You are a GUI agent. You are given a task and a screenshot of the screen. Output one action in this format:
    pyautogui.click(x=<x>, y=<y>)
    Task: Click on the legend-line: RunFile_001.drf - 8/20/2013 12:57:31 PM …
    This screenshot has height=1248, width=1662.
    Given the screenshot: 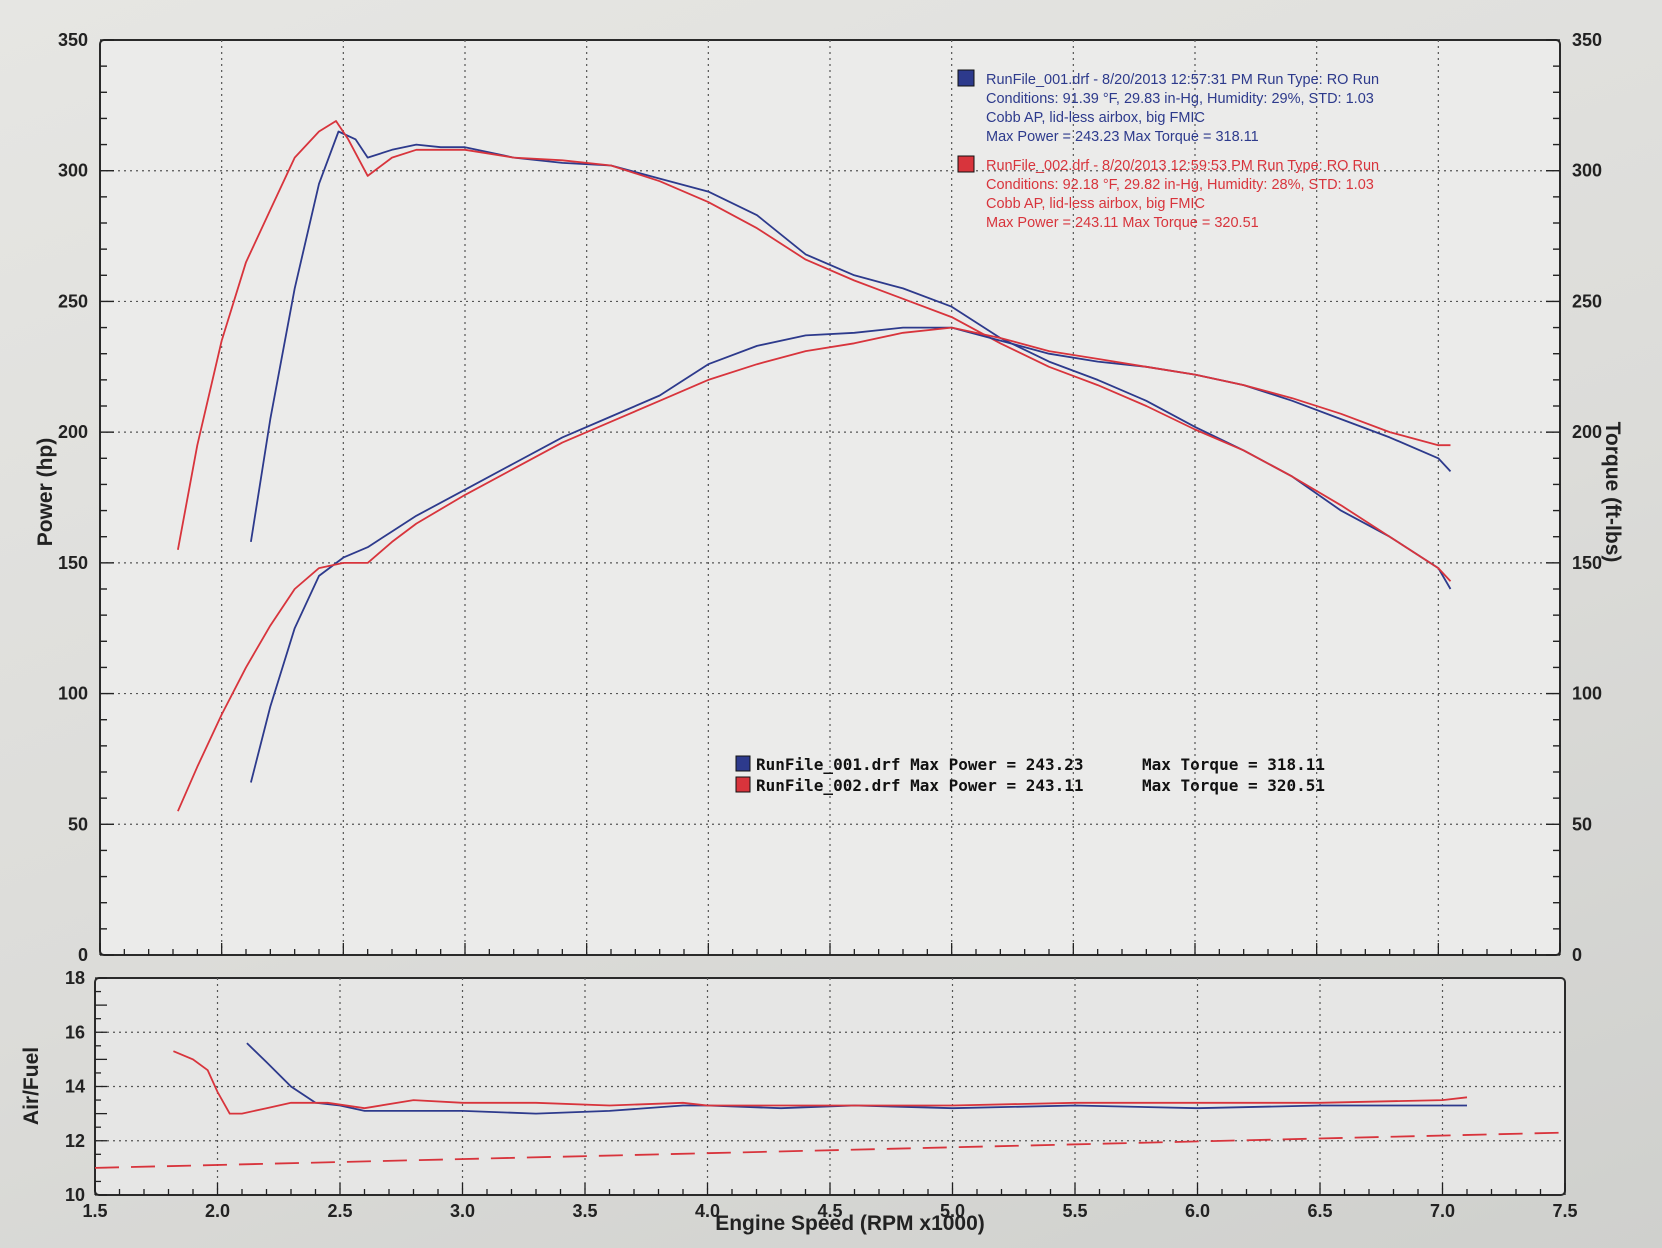 What is the action you would take?
    pyautogui.click(x=1182, y=80)
    